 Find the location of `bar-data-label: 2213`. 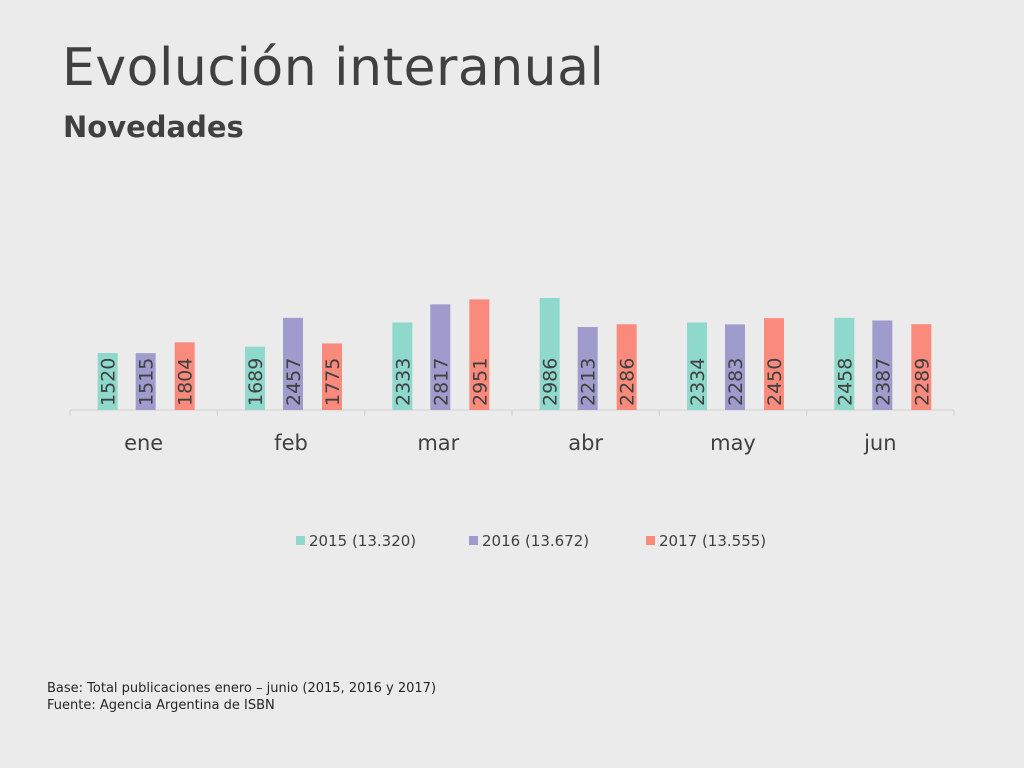

bar-data-label: 2213 is located at coordinates (589, 382).